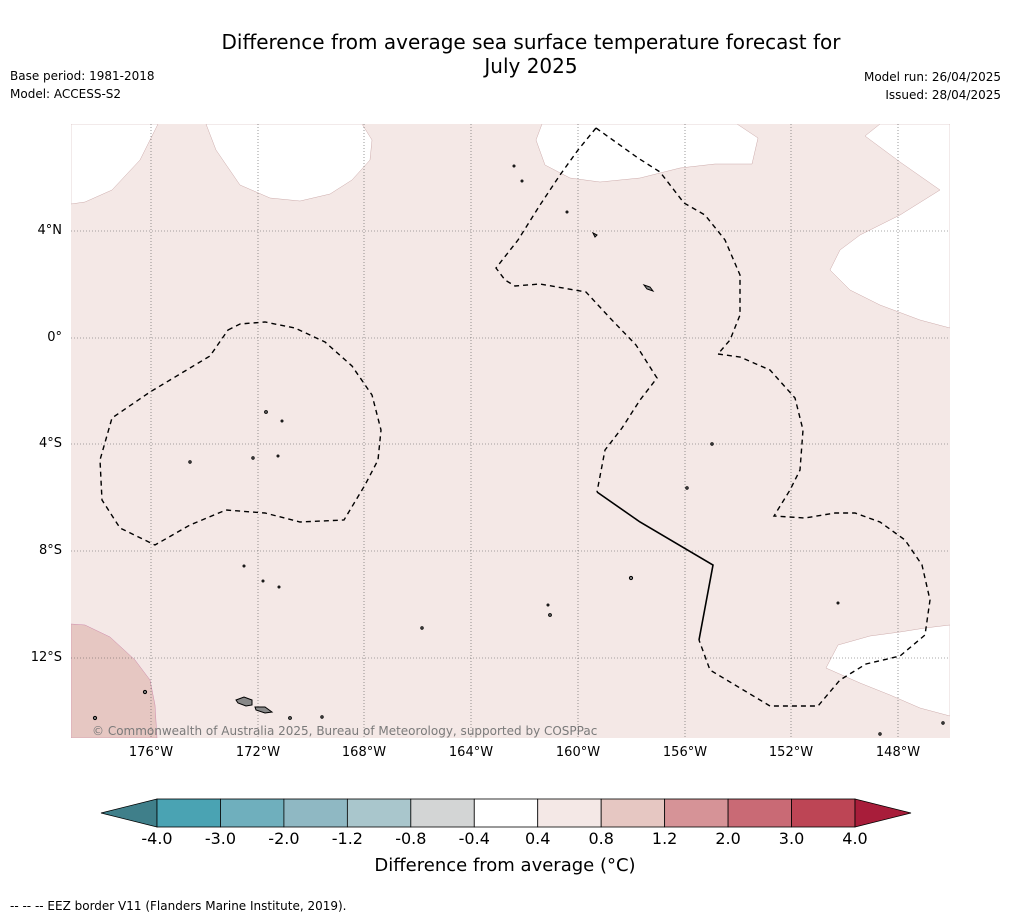 The height and width of the screenshot is (919, 1011). What do you see at coordinates (932, 77) in the screenshot?
I see `model-run: Model run: 26/04/2025` at bounding box center [932, 77].